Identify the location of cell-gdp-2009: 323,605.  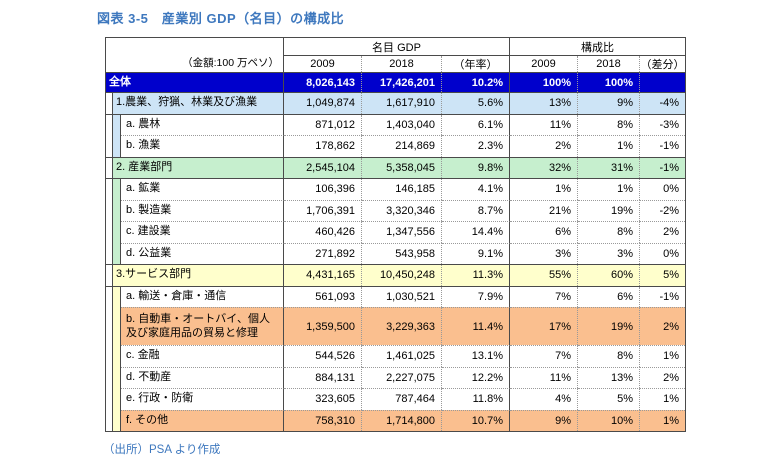
(323, 399).